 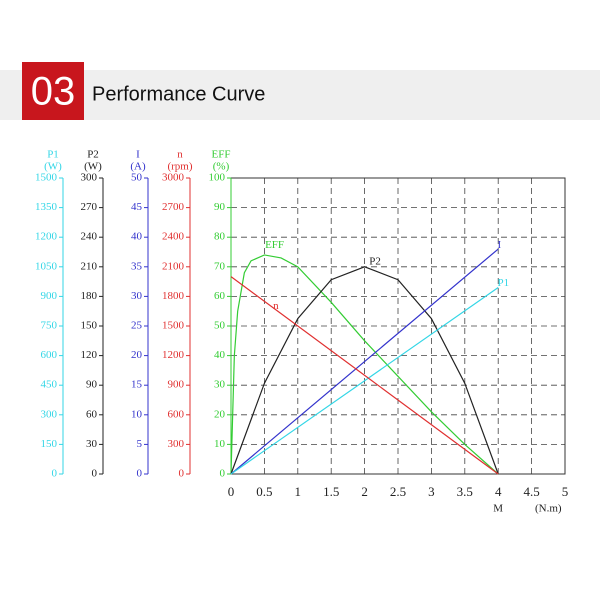 I want to click on y-axis-label: I, so click(x=138, y=155).